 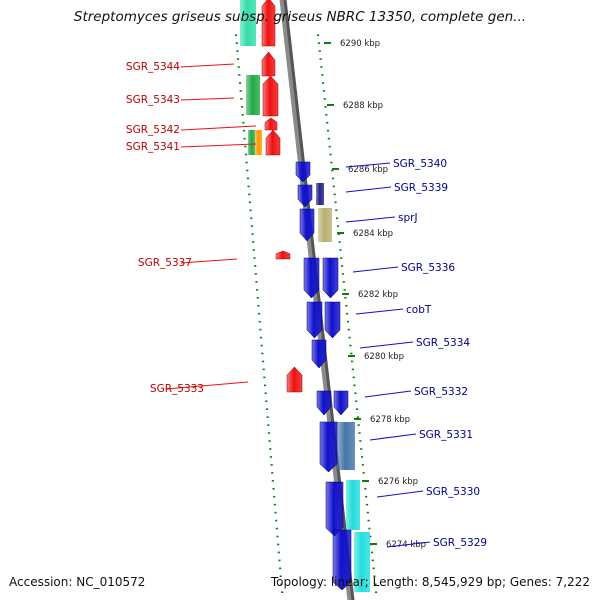 I want to click on forward-gene-label: SGR_5337, so click(x=165, y=263).